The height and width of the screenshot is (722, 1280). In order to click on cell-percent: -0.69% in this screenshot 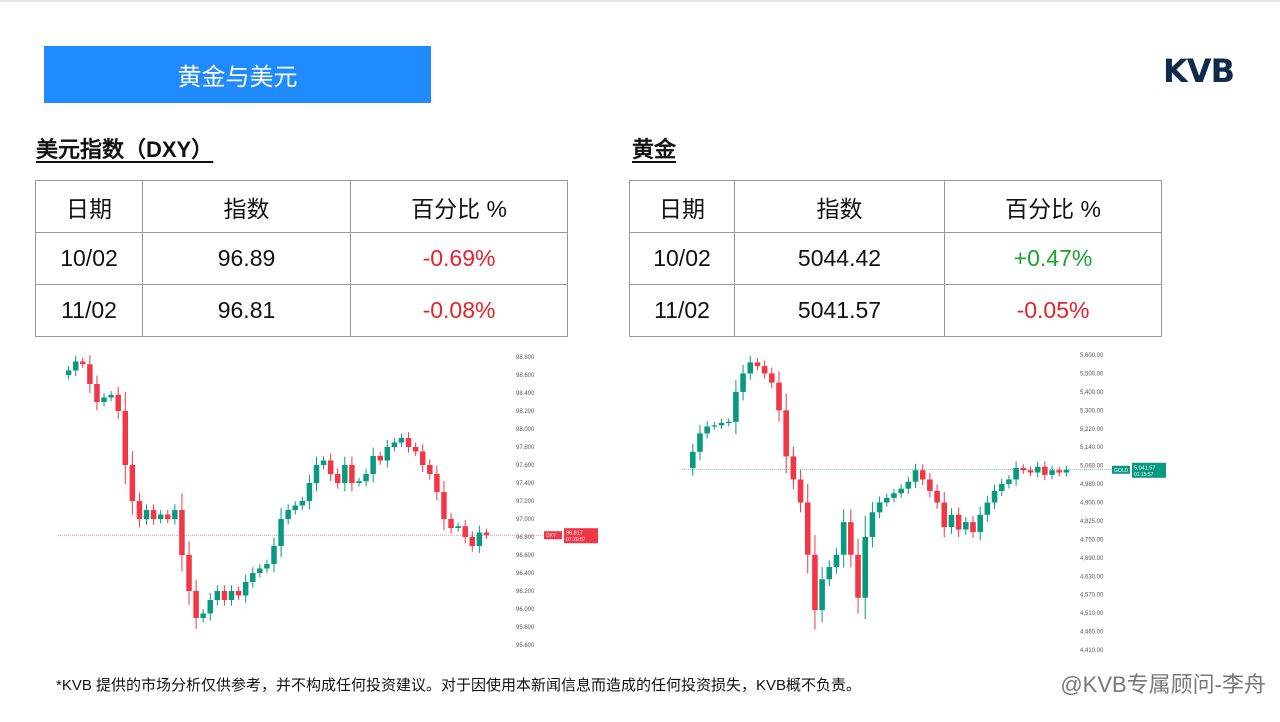, I will do `click(459, 258)`.